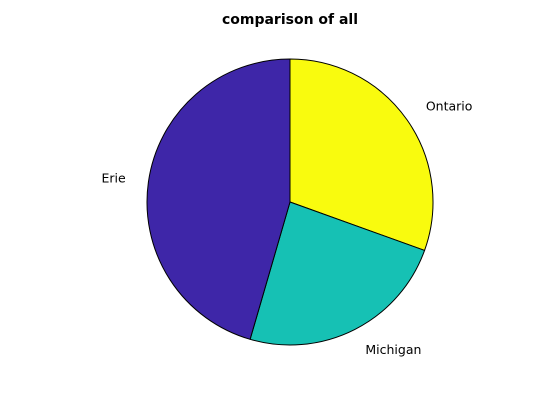  What do you see at coordinates (290, 20) in the screenshot?
I see `chart-title: comparison of all` at bounding box center [290, 20].